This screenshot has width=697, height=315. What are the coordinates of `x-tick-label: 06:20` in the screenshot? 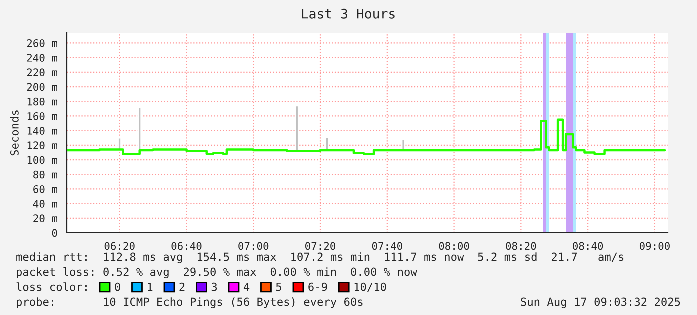 It's located at (119, 246).